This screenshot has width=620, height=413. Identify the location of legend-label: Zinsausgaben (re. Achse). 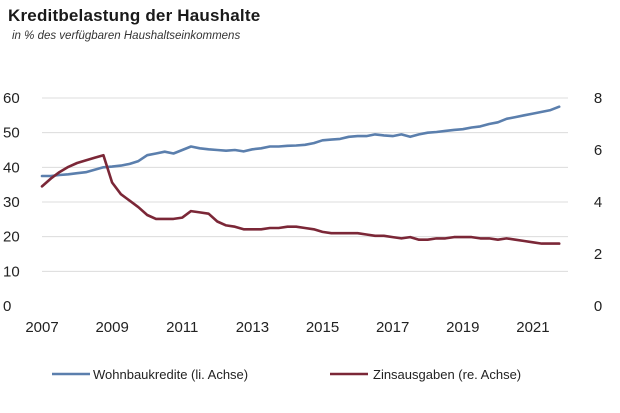
(447, 374).